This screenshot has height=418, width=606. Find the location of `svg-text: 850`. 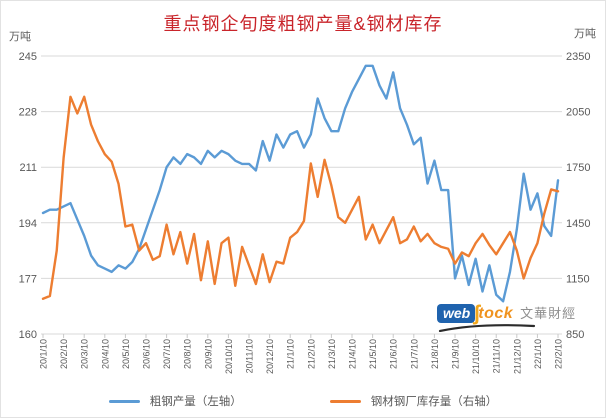

svg-text: 850 is located at coordinates (575, 335).